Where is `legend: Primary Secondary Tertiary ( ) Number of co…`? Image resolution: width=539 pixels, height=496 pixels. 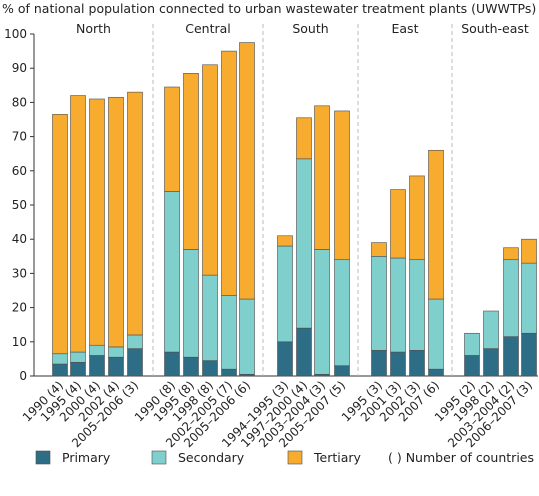 legend: Primary Secondary Tertiary ( ) Number of co… is located at coordinates (284, 457).